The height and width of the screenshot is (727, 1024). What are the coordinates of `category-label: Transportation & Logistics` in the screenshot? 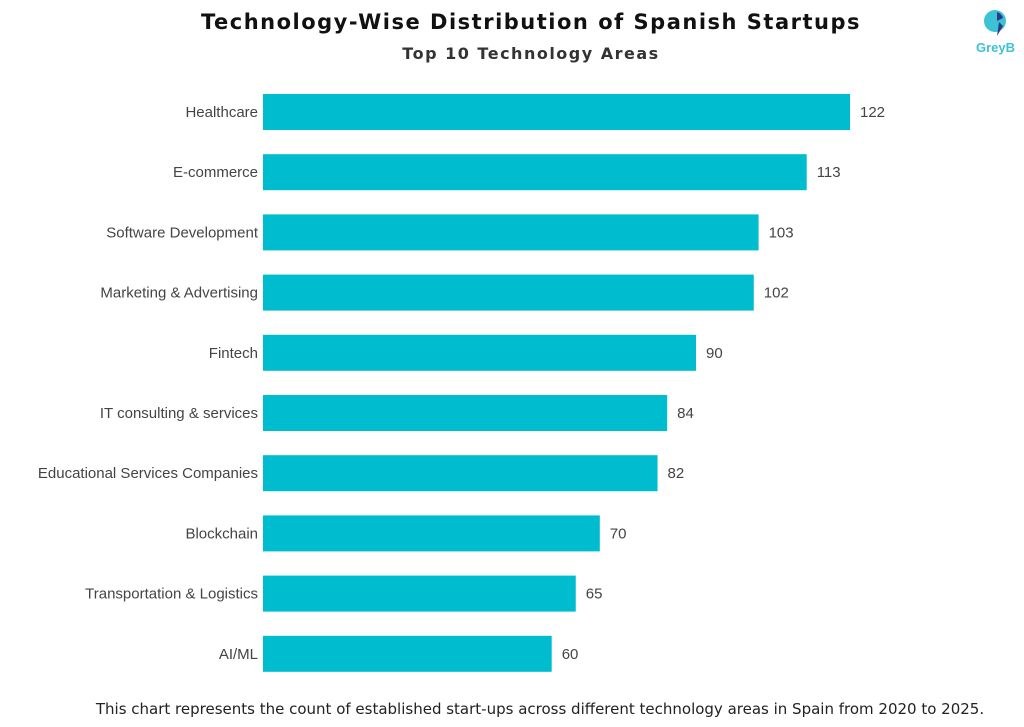 It's located at (171, 594).